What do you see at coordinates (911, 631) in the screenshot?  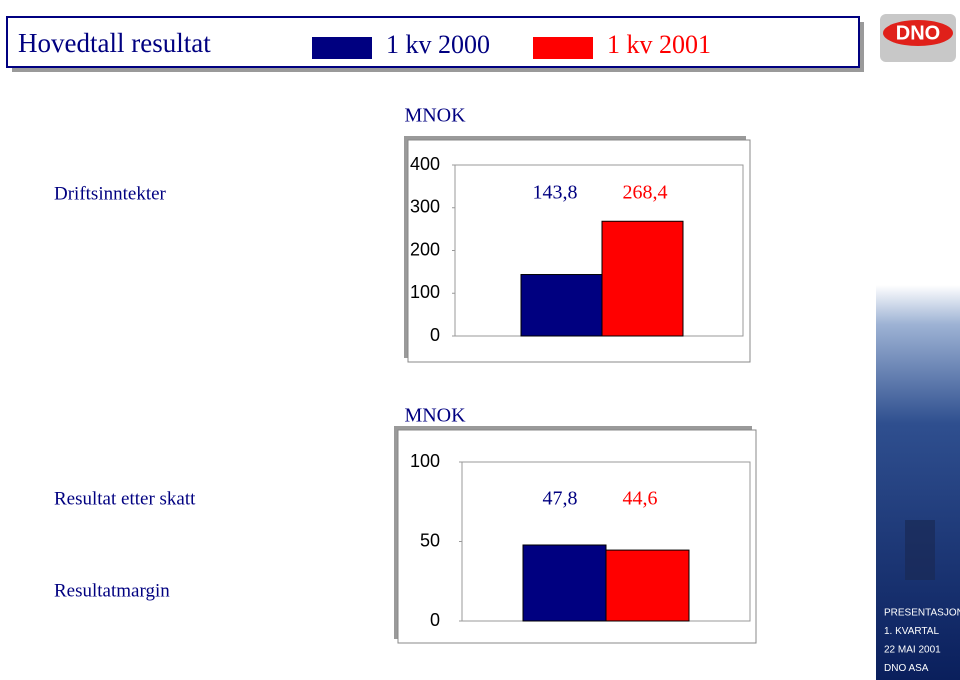 I see `sidebar-text: 1. KVARTAL` at bounding box center [911, 631].